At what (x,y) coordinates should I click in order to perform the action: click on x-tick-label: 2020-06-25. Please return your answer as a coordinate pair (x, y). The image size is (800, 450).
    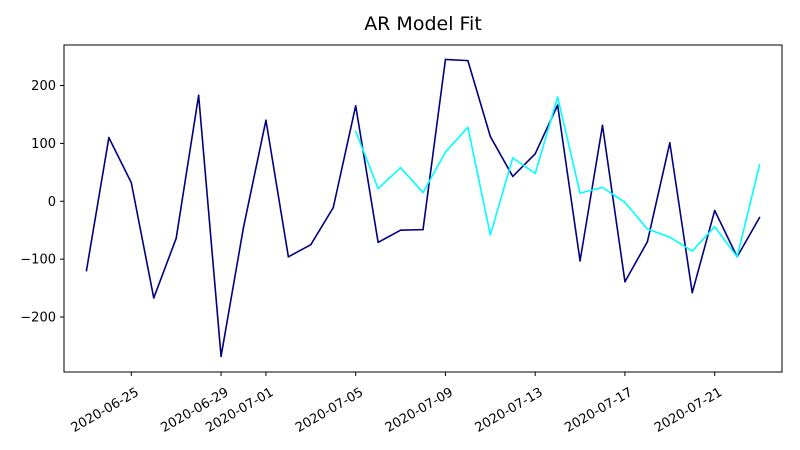
    Looking at the image, I should click on (105, 410).